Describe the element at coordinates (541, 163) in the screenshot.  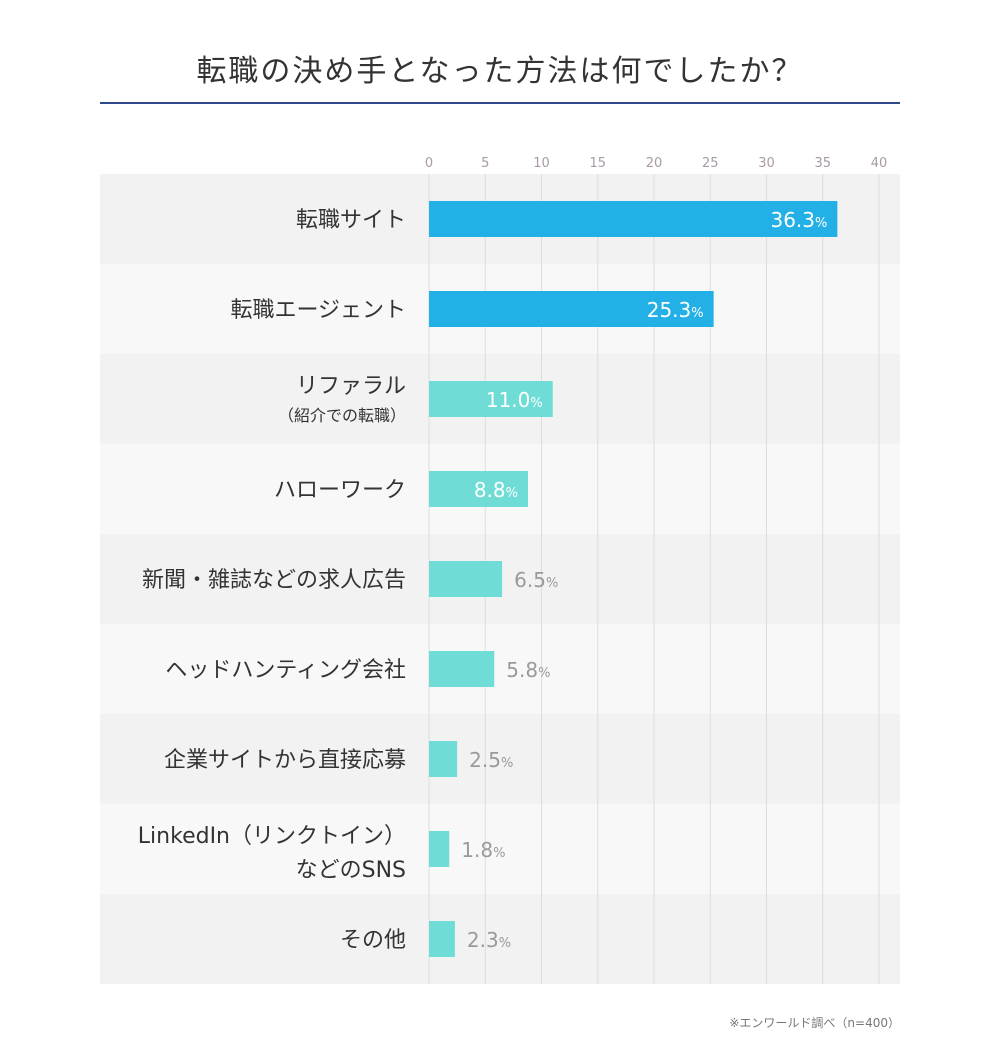
I see `x-tick-label: 10` at that location.